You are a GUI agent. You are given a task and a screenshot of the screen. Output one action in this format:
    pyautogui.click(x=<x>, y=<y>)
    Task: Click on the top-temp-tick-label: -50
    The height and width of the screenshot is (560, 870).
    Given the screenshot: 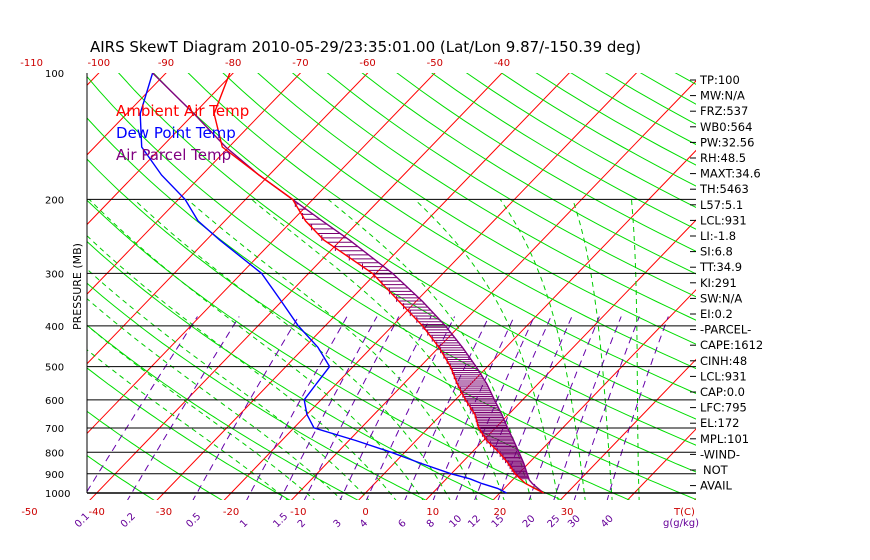 What is the action you would take?
    pyautogui.click(x=435, y=63)
    